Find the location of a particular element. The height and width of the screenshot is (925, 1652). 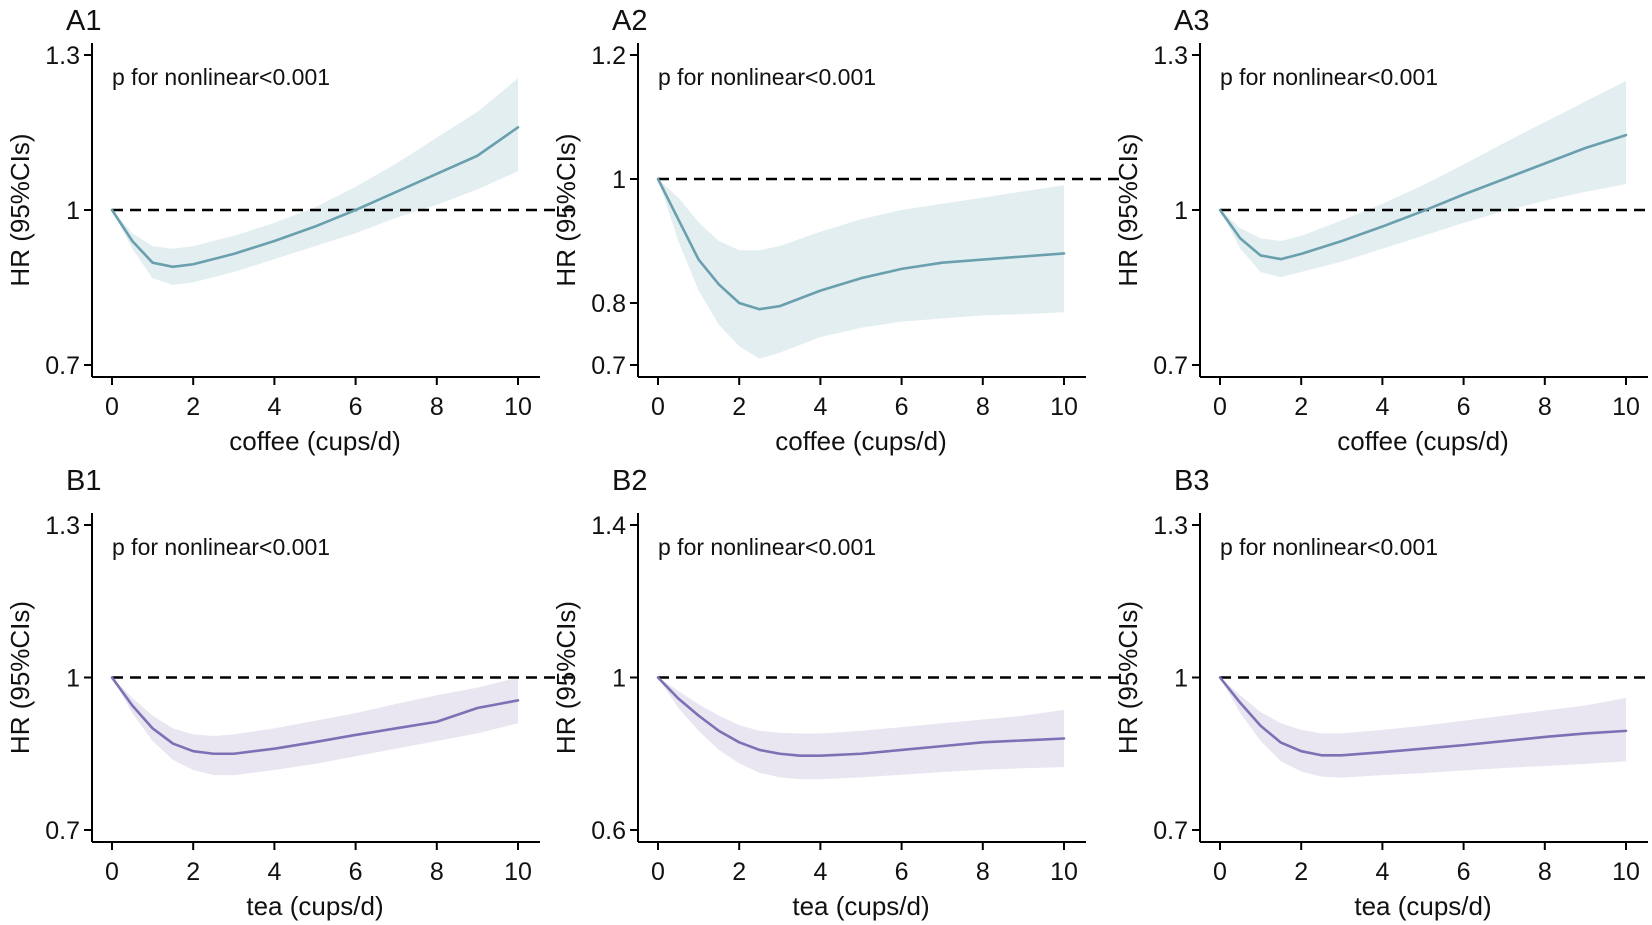

y-tick-label: 1.2 is located at coordinates (608, 56).